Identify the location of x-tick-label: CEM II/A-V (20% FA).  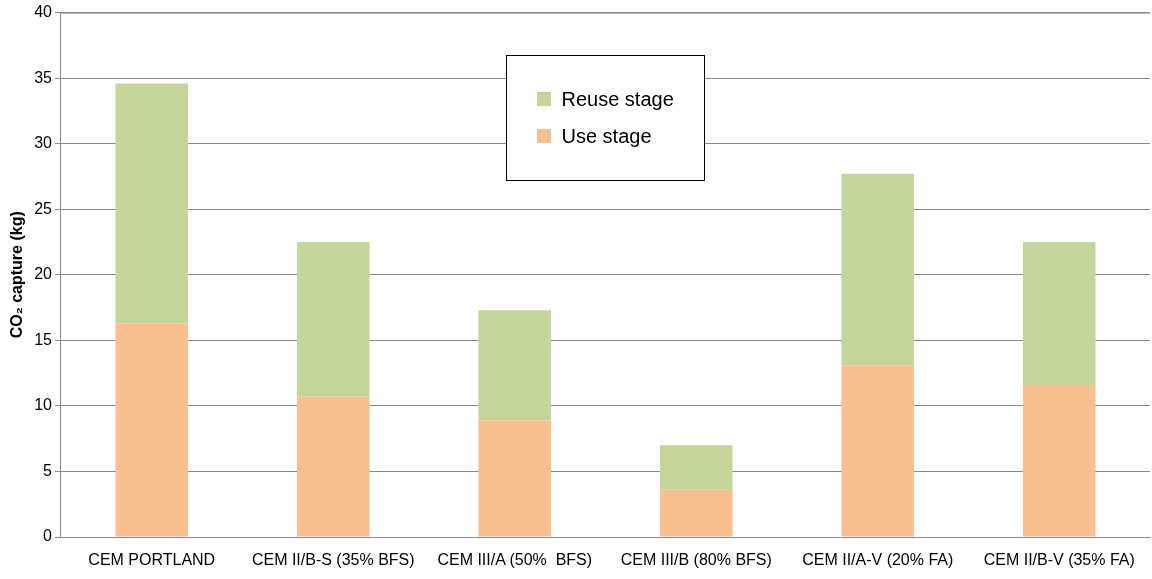
(878, 560).